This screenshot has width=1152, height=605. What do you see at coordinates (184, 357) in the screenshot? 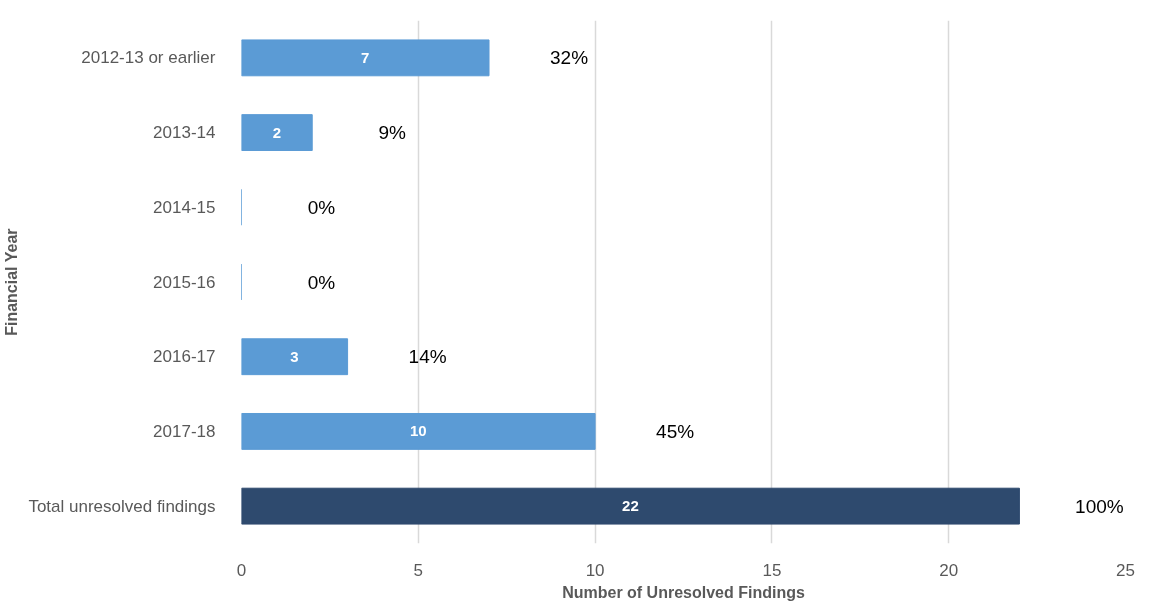
I see `y-tick-label: 2016-17` at bounding box center [184, 357].